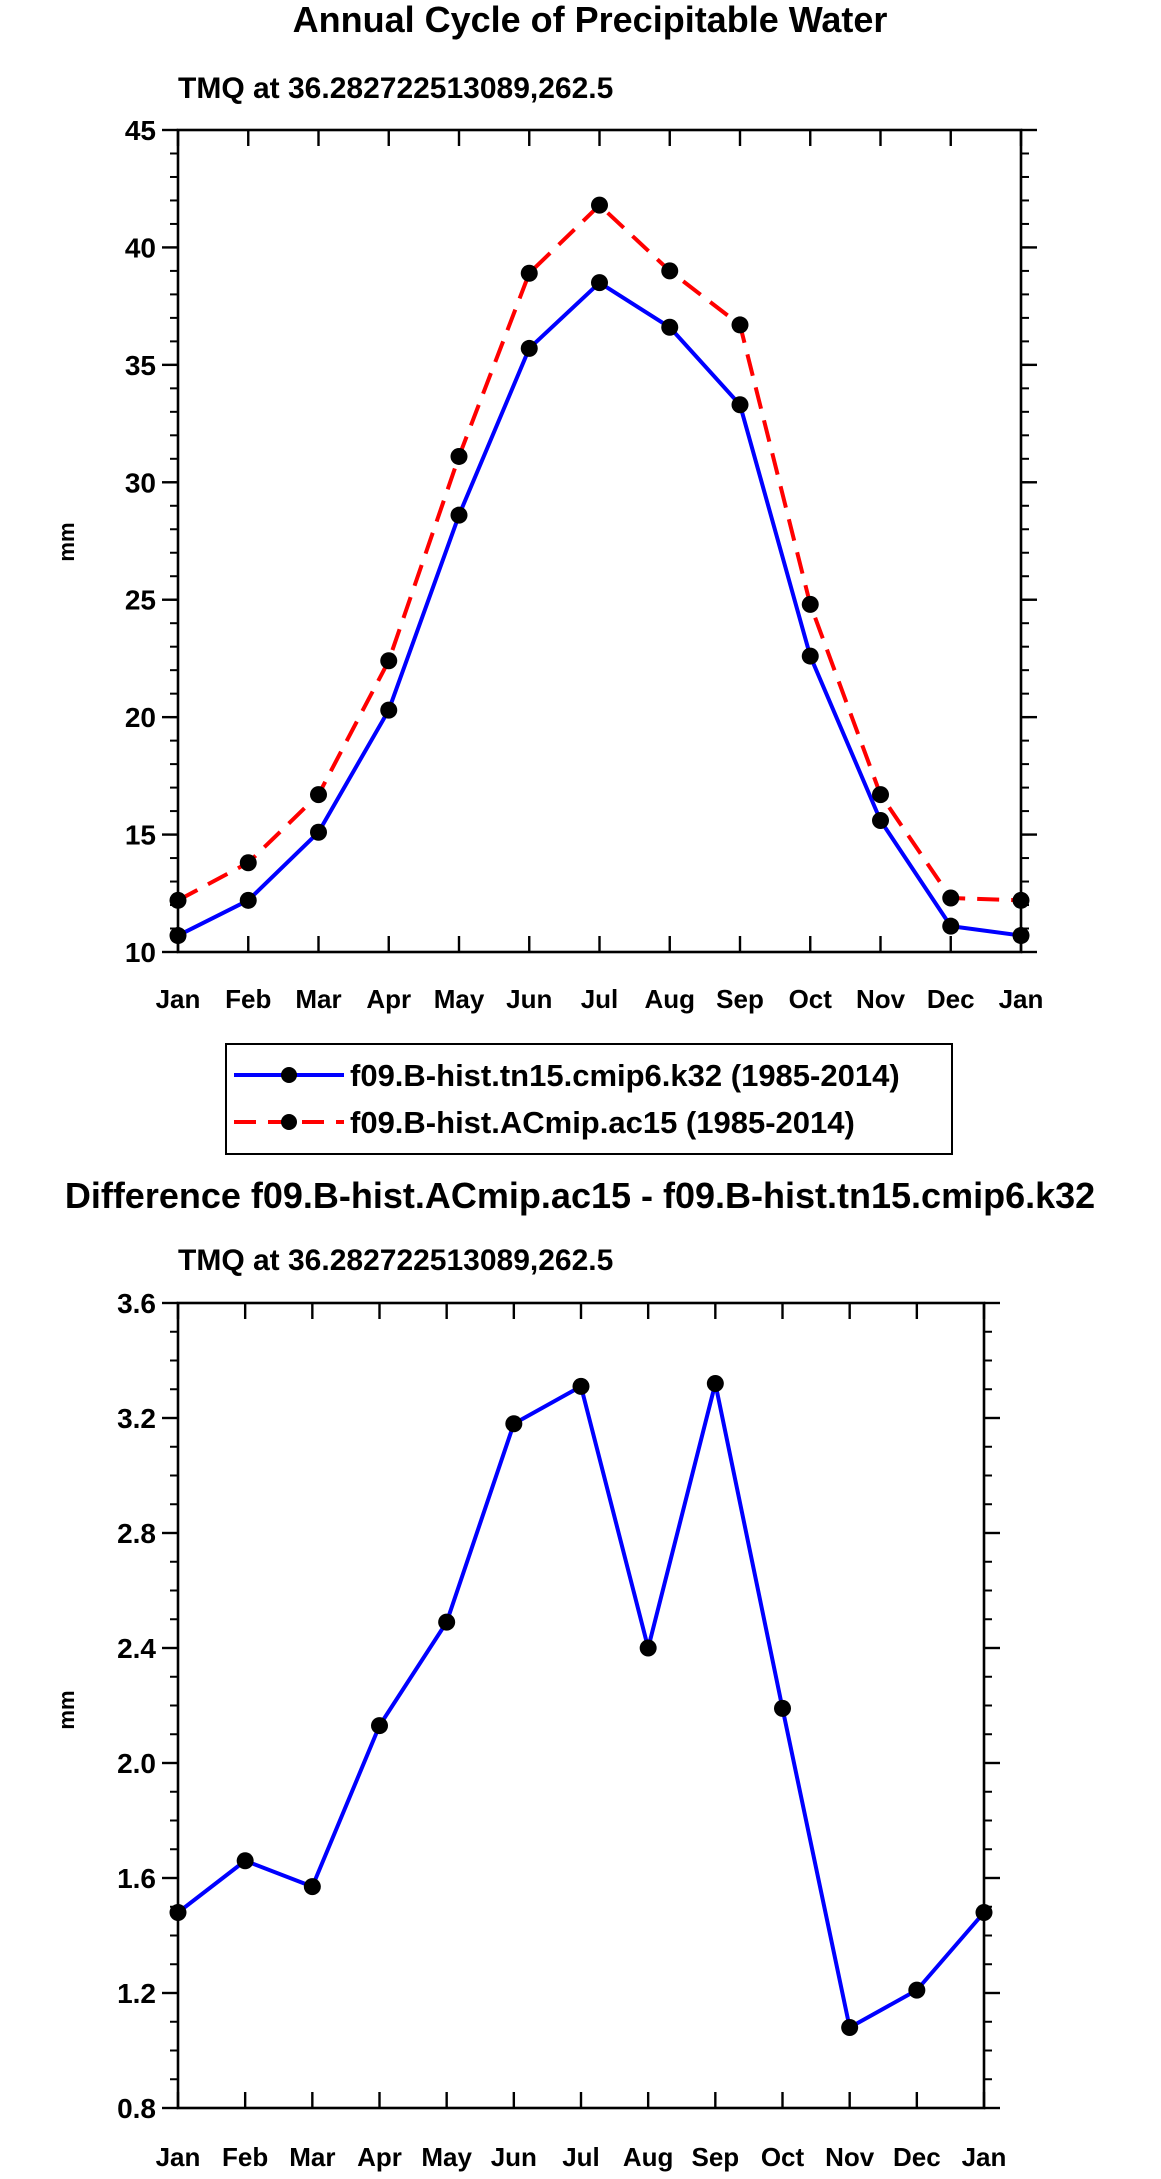  Describe the element at coordinates (590, 20) in the screenshot. I see `chart-title: Annual Cycle of Precipitable Water` at that location.